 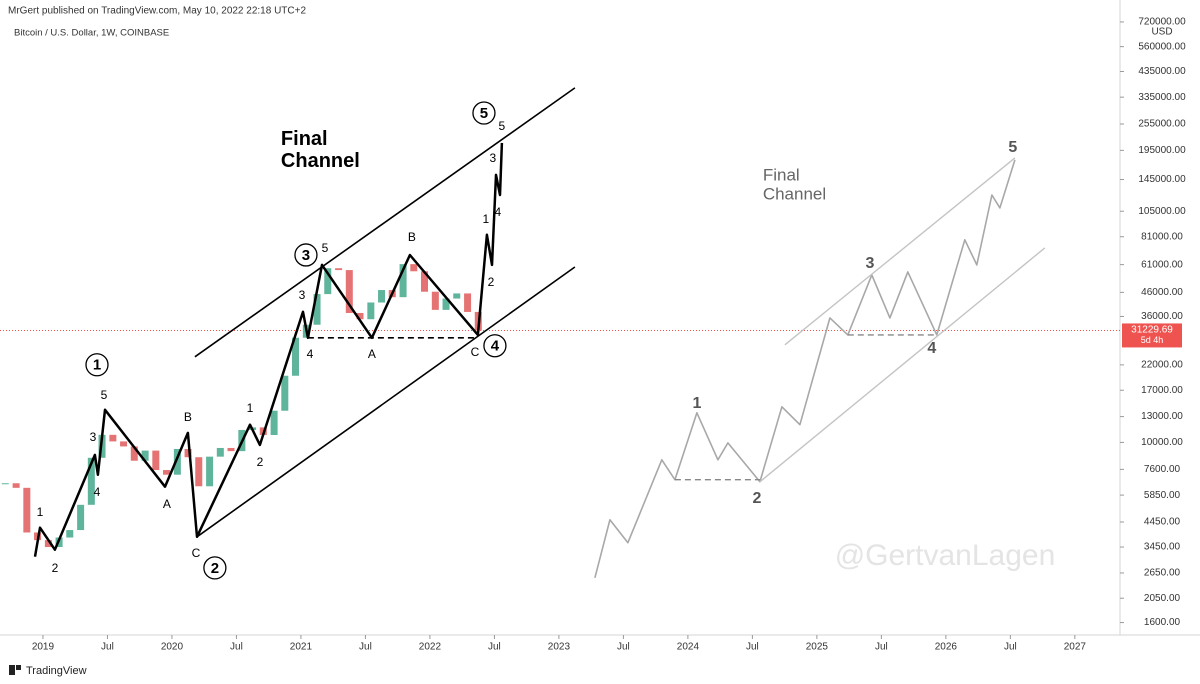 What do you see at coordinates (1162, 547) in the screenshot?
I see `y-tick-label: 3450.00` at bounding box center [1162, 547].